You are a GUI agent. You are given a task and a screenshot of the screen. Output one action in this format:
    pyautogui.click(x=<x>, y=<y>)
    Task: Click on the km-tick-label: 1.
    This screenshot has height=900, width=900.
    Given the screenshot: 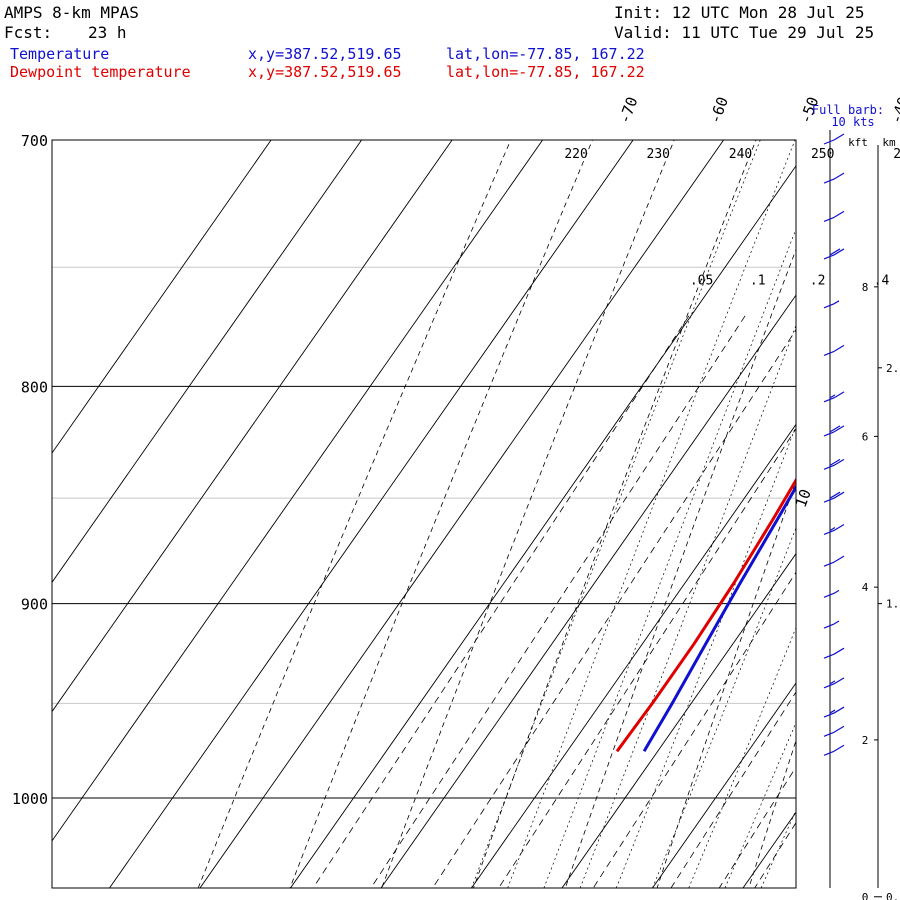 What is the action you would take?
    pyautogui.click(x=892, y=604)
    